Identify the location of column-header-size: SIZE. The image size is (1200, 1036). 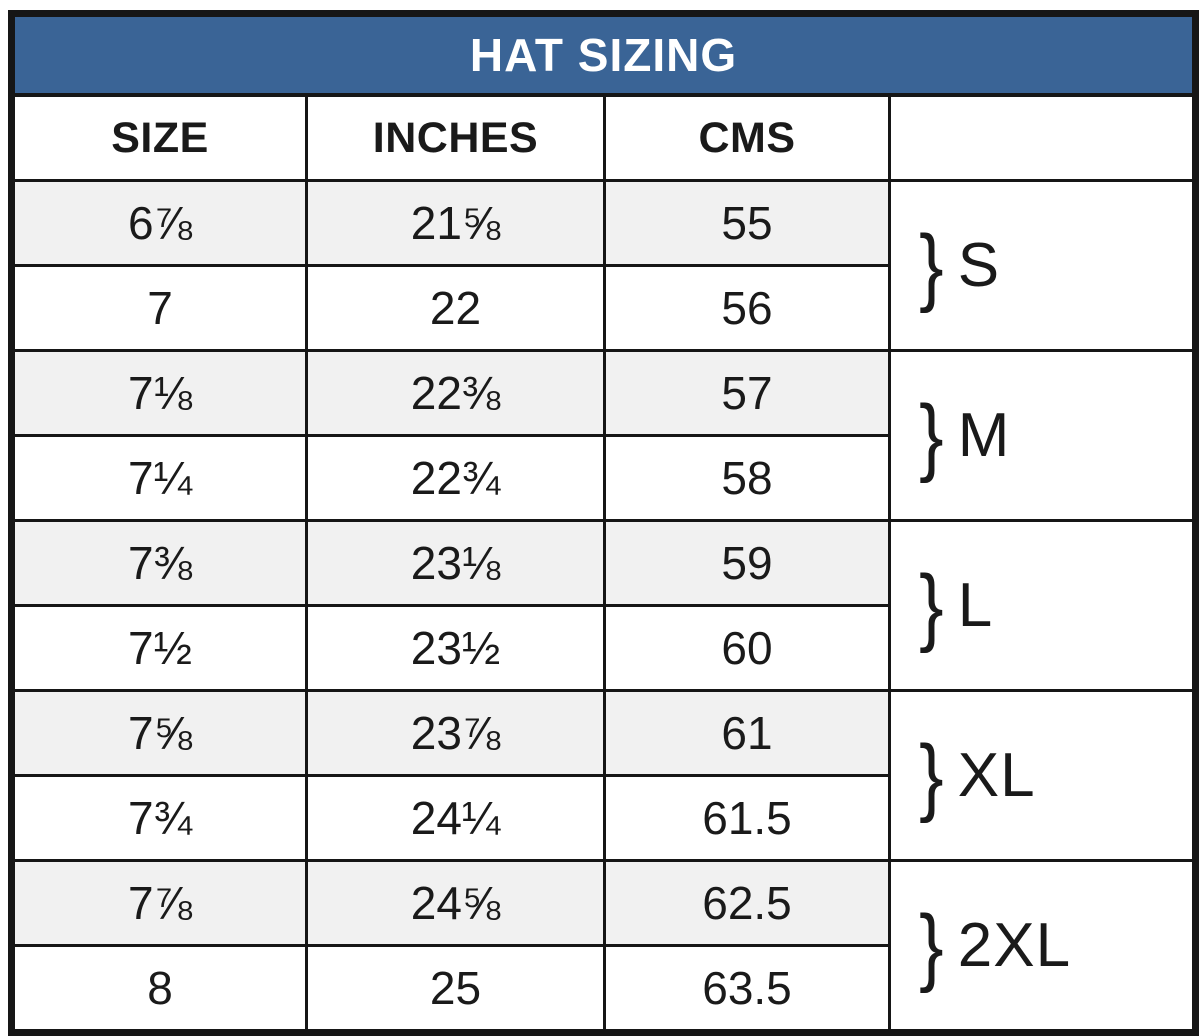
(159, 137).